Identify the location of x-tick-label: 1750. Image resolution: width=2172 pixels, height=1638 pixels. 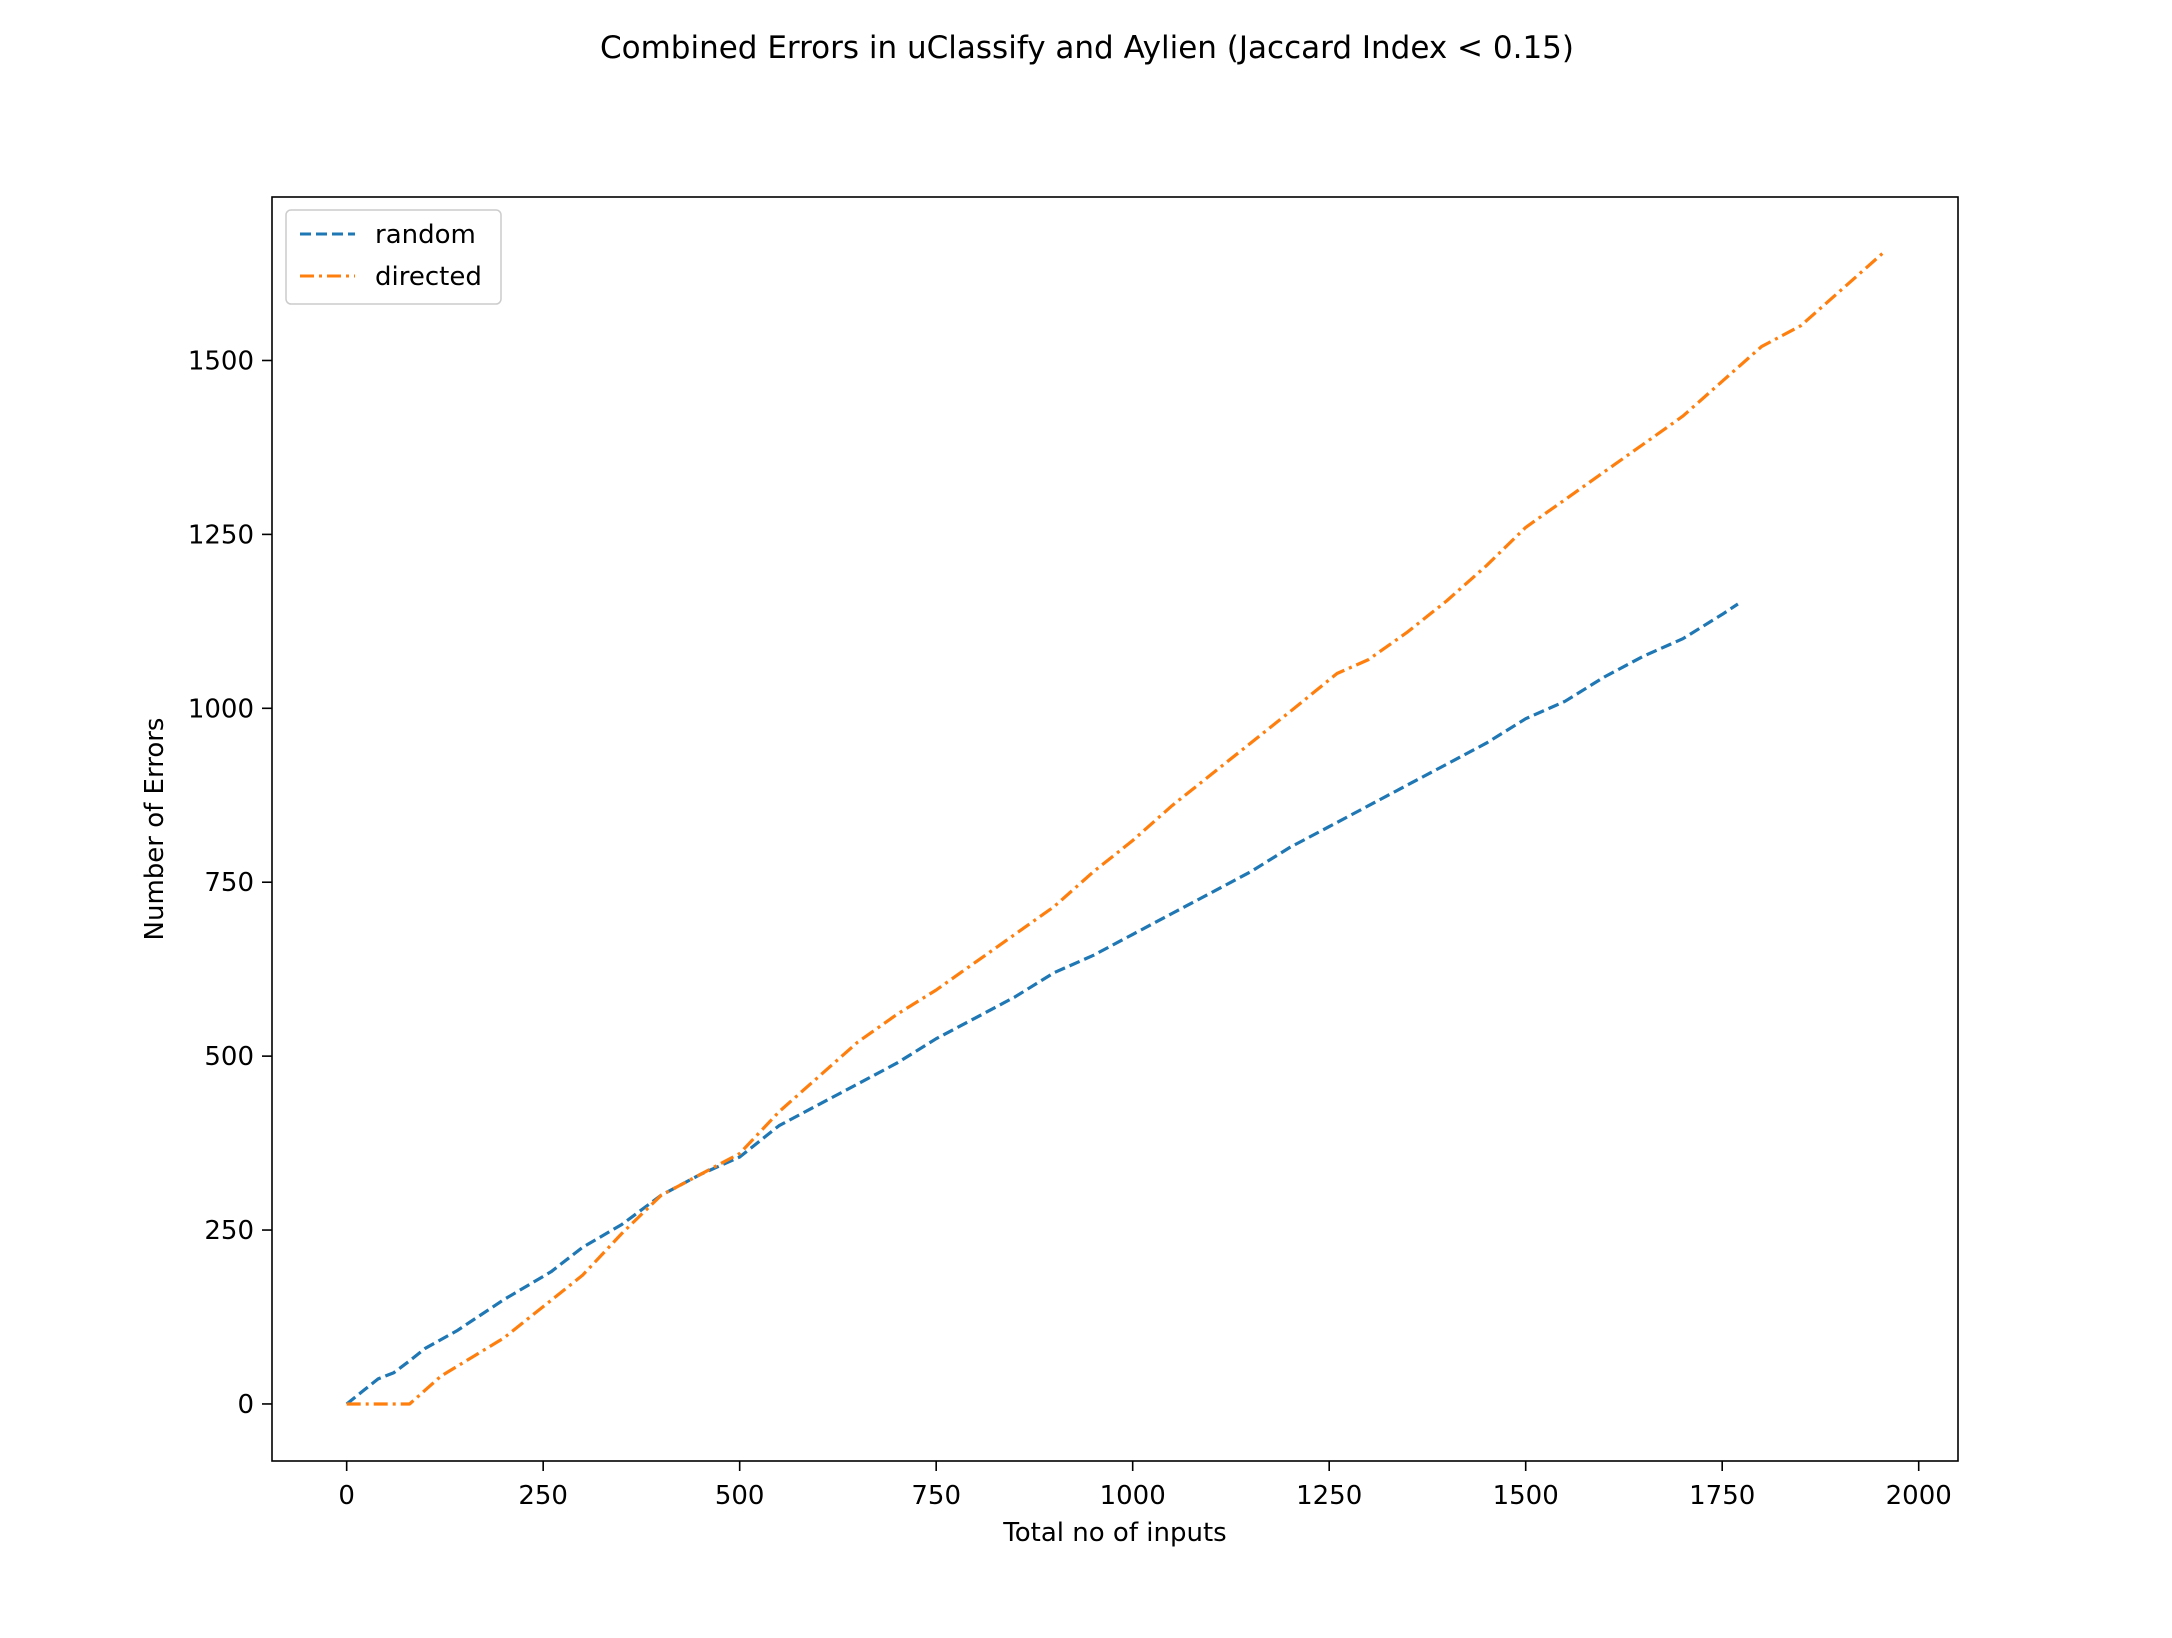
(1722, 1496).